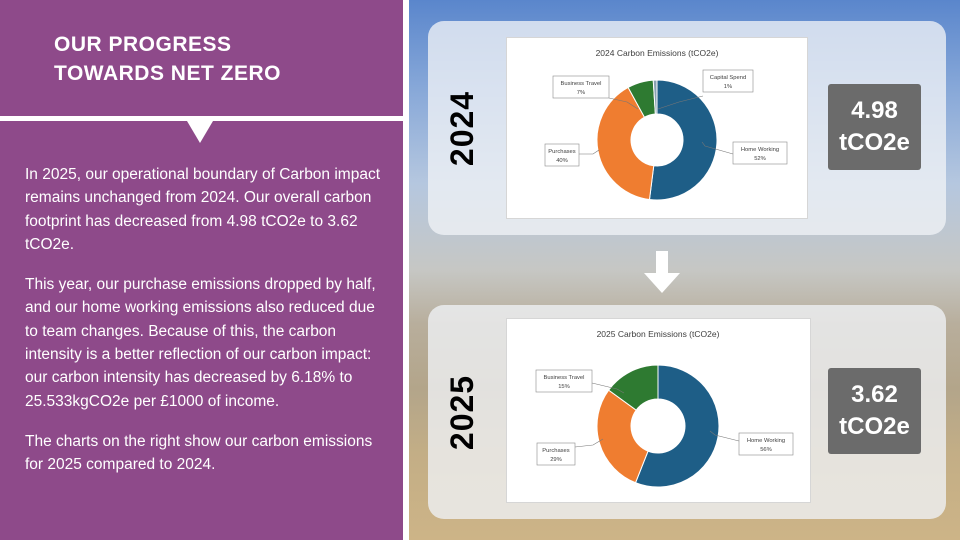 The height and width of the screenshot is (540, 960). Describe the element at coordinates (581, 84) in the screenshot. I see `chart-2024-cat-business-travel: Business Travel` at that location.